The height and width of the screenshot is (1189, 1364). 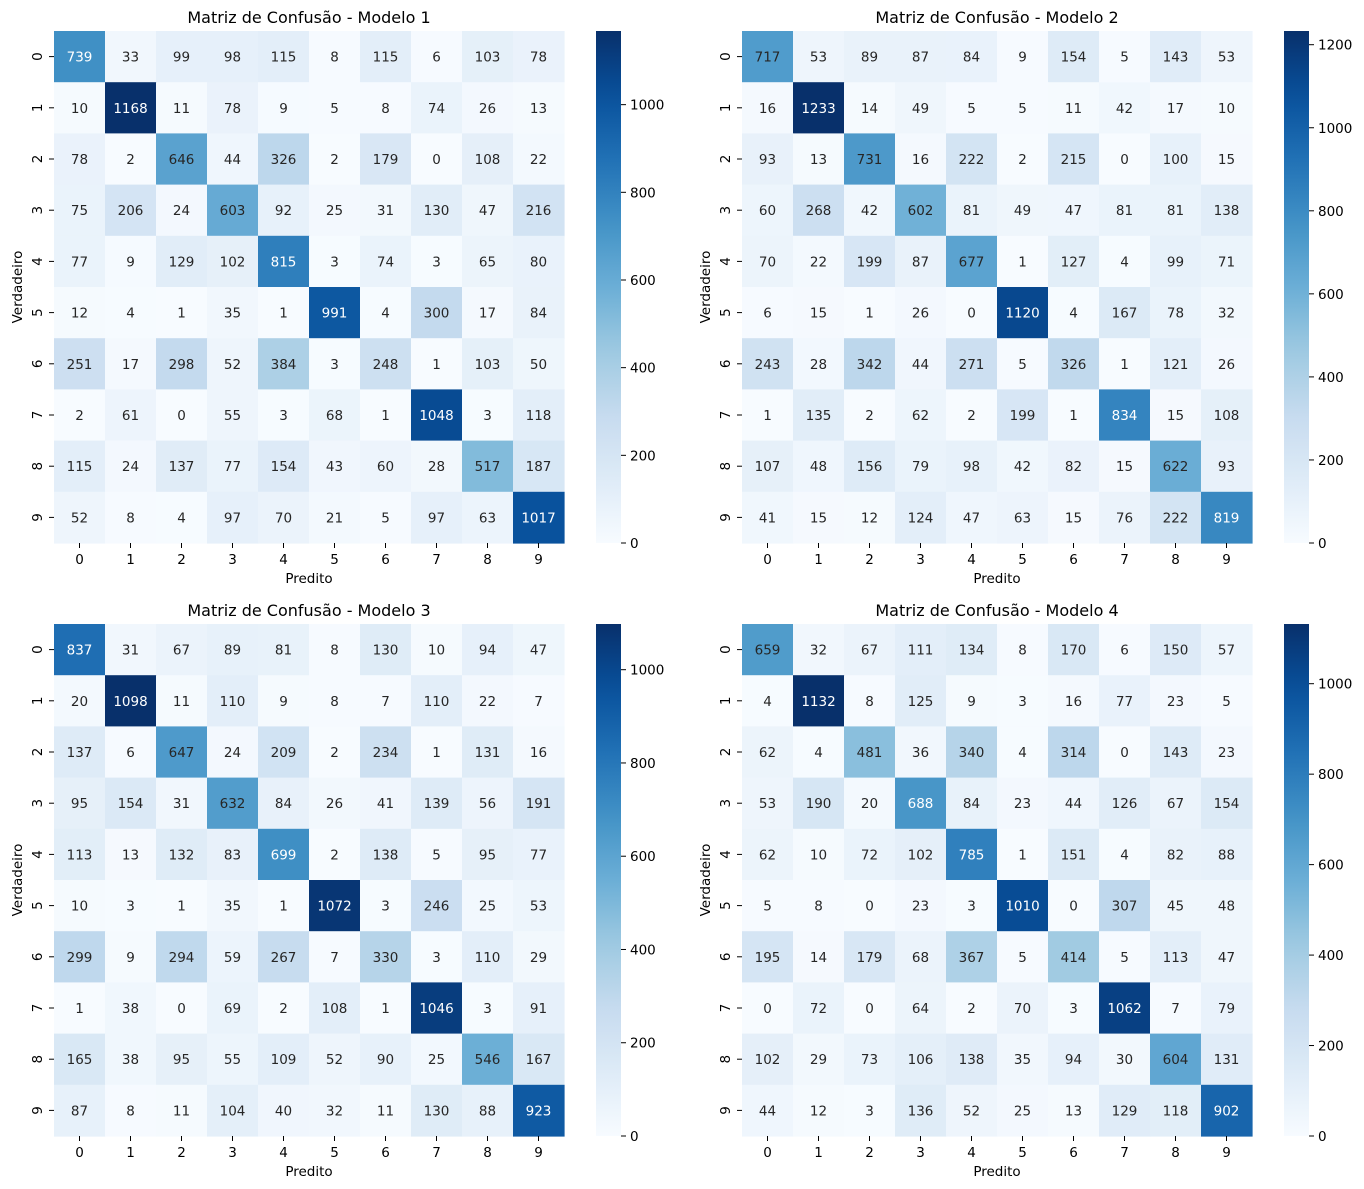 I want to click on cell-value-label: 53, so click(x=767, y=804).